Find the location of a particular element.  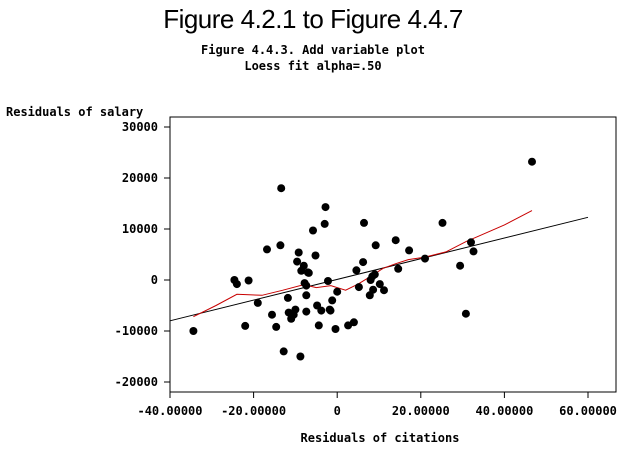

x-tick-label: 40.00000 is located at coordinates (505, 411).